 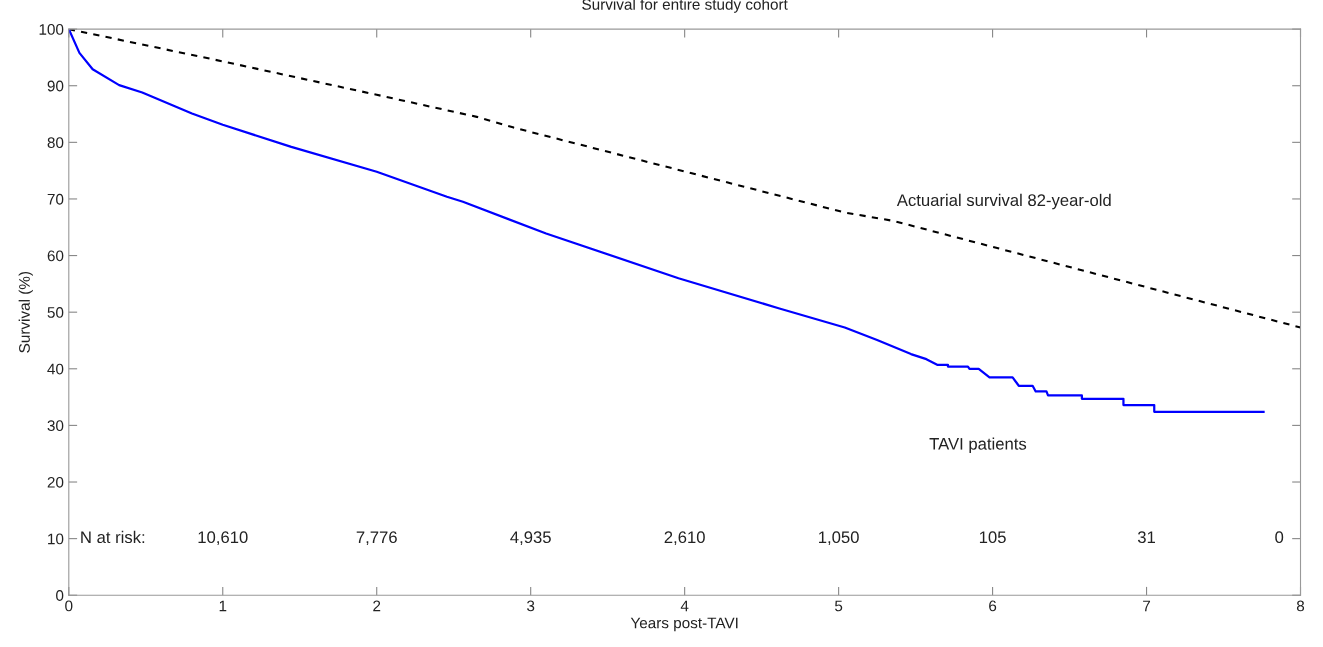 I want to click on y-axis-title: Survival (%), so click(x=25, y=312).